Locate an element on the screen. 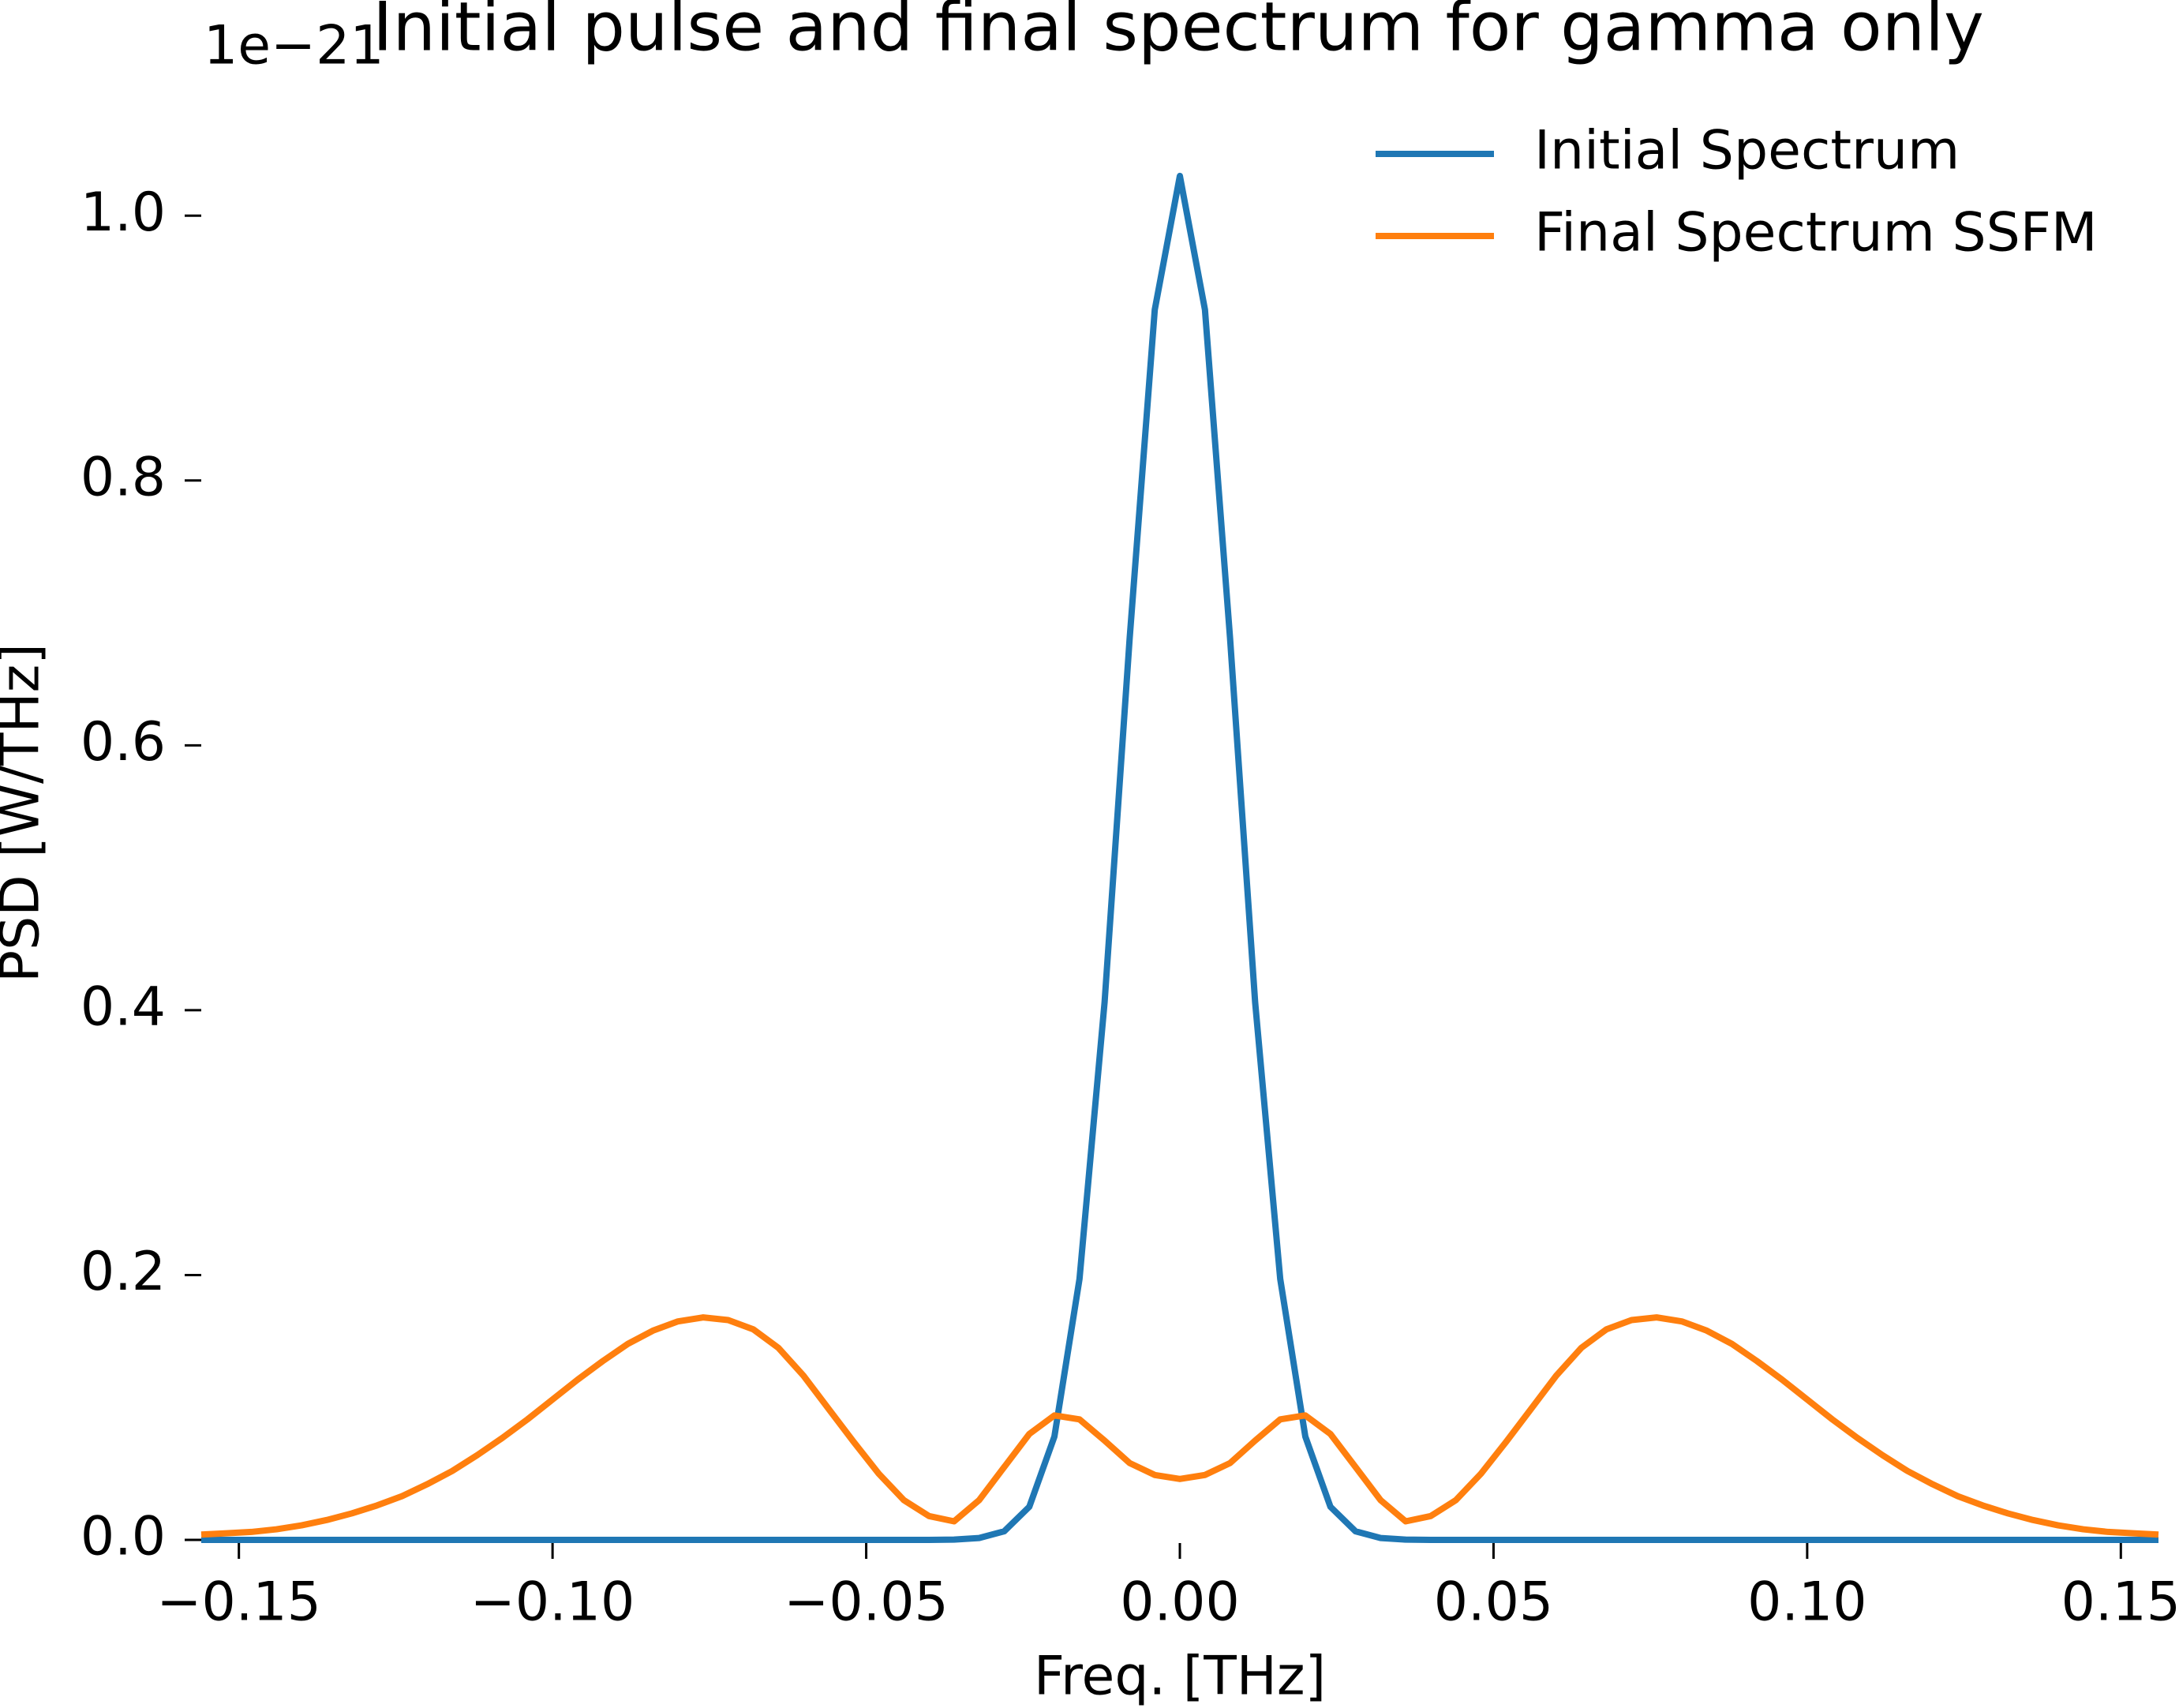 Image resolution: width=2179 pixels, height=1708 pixels. y-tick-label: 0.4 is located at coordinates (123, 1007).